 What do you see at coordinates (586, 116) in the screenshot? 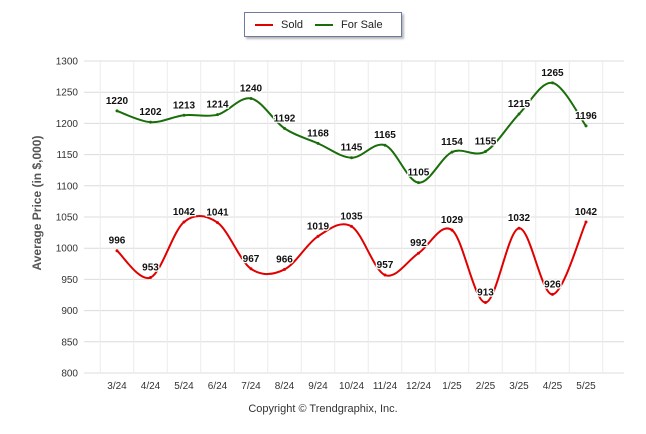
I see `data-label-for-sale: 1196` at bounding box center [586, 116].